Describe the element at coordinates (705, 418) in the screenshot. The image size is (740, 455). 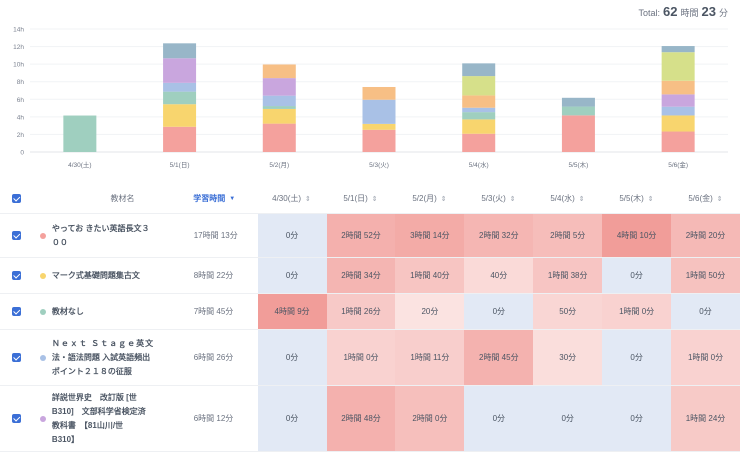
I see `daily-time-cell: 1時間 24分` at that location.